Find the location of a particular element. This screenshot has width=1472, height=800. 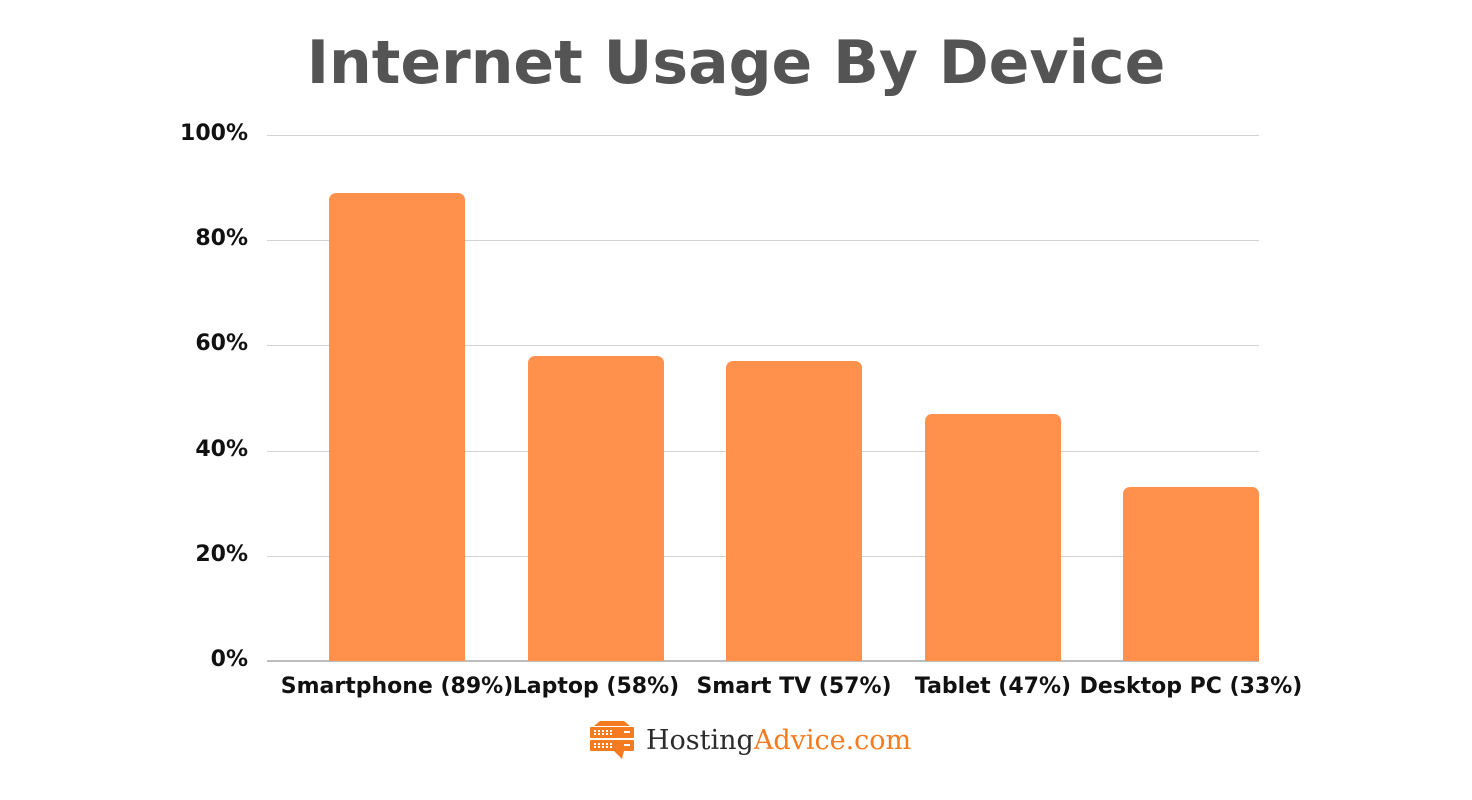

bar-tablet is located at coordinates (993, 537).